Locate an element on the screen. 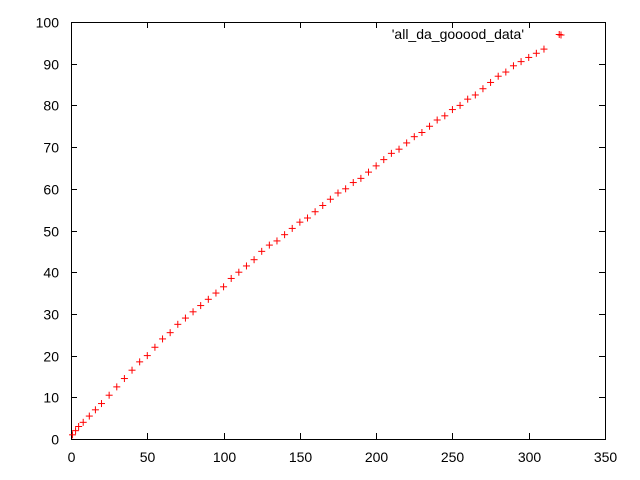 The width and height of the screenshot is (640, 480). x-tick-label: 100 is located at coordinates (225, 457).